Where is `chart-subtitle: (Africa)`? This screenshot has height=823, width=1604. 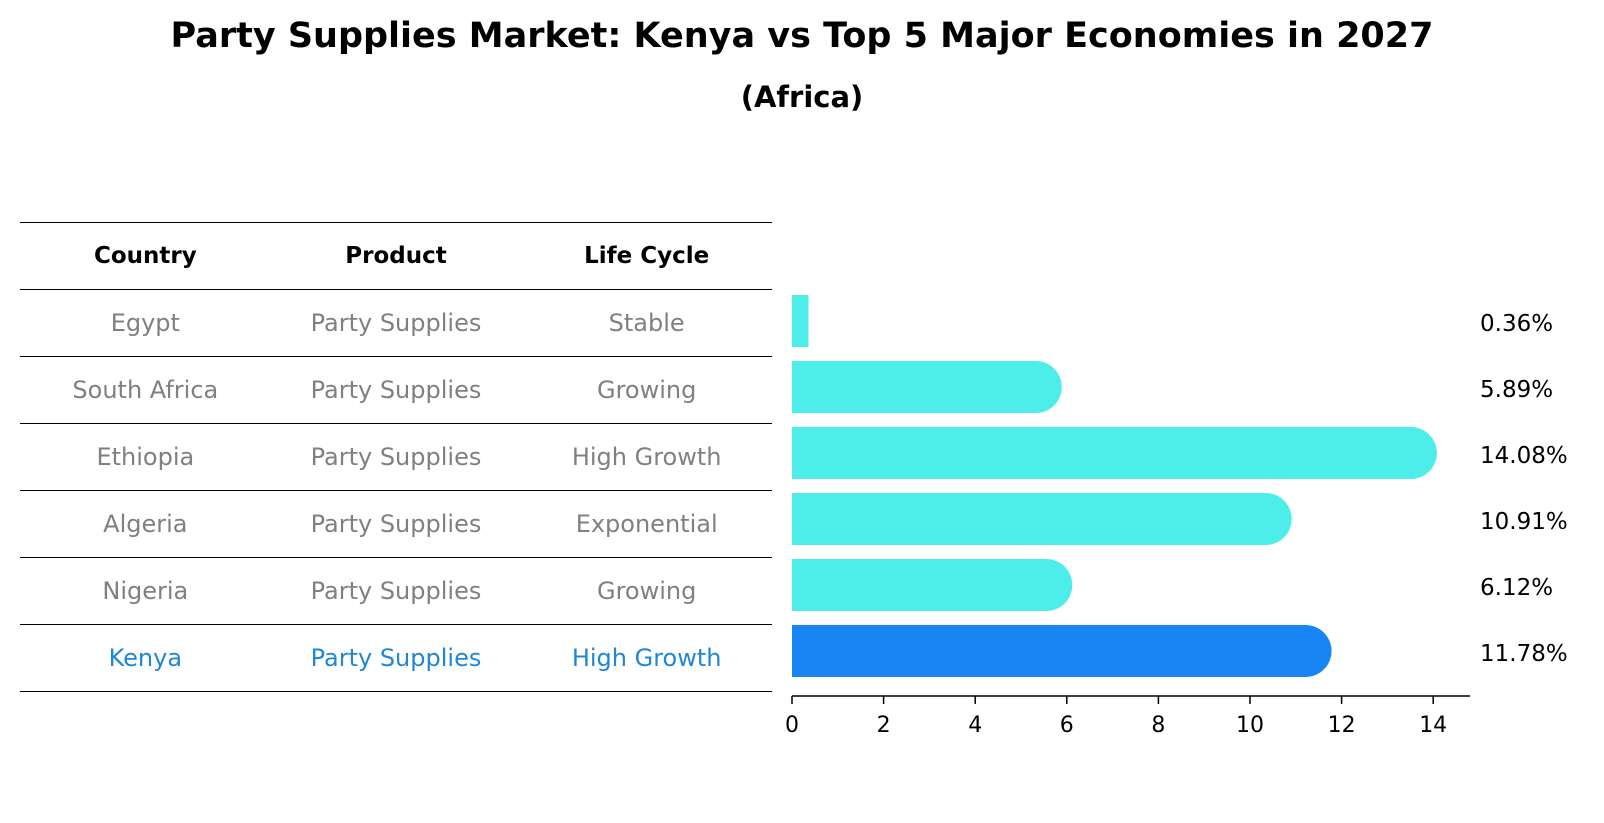
chart-subtitle: (Africa) is located at coordinates (802, 97).